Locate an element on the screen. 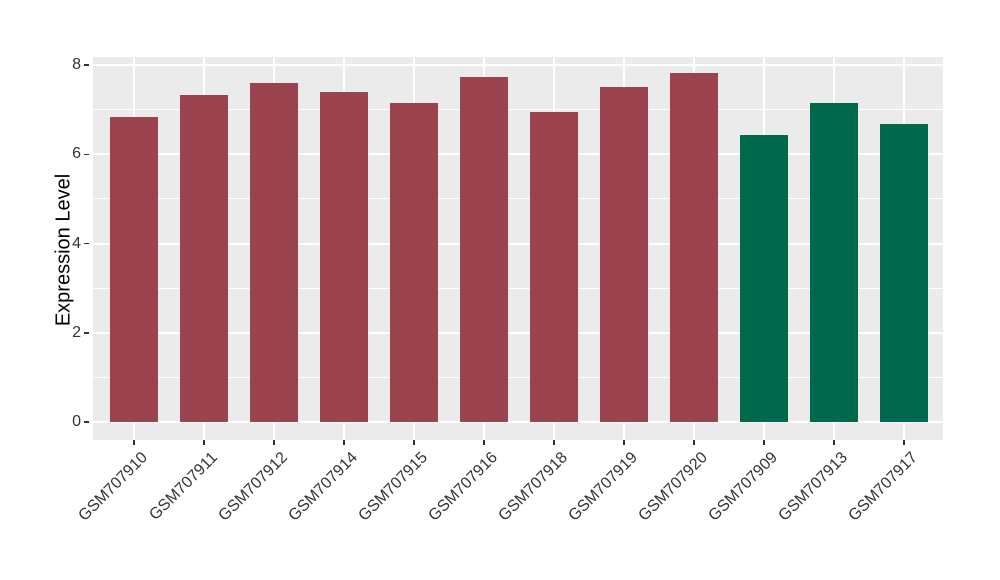  bar-GSM707914 is located at coordinates (344, 257).